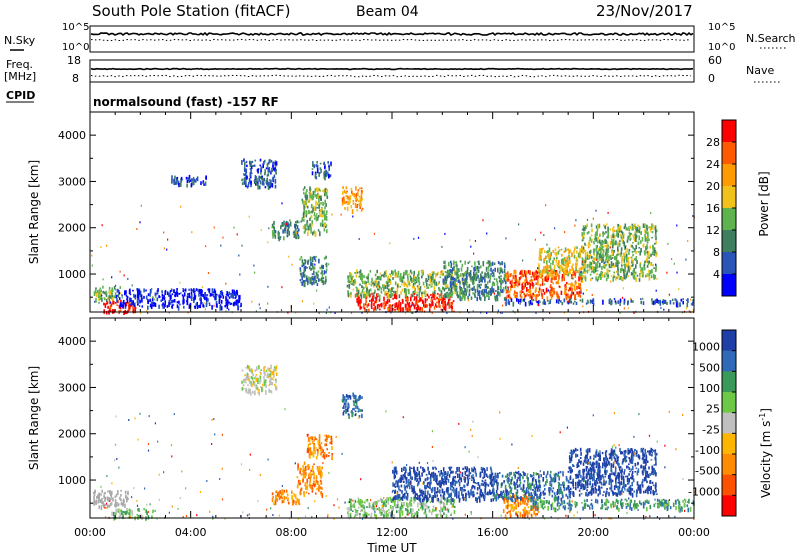 The height and width of the screenshot is (554, 800). Describe the element at coordinates (729, 175) in the screenshot. I see `colorbar-segment` at that location.